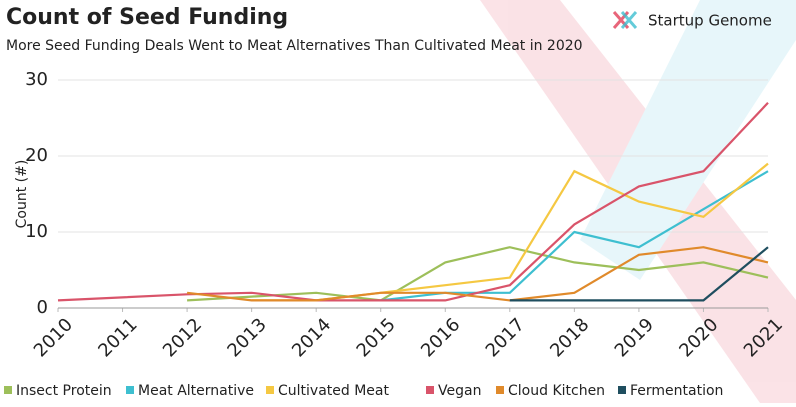  Describe the element at coordinates (311, 337) in the screenshot. I see `x-tick-label: 2014` at that location.